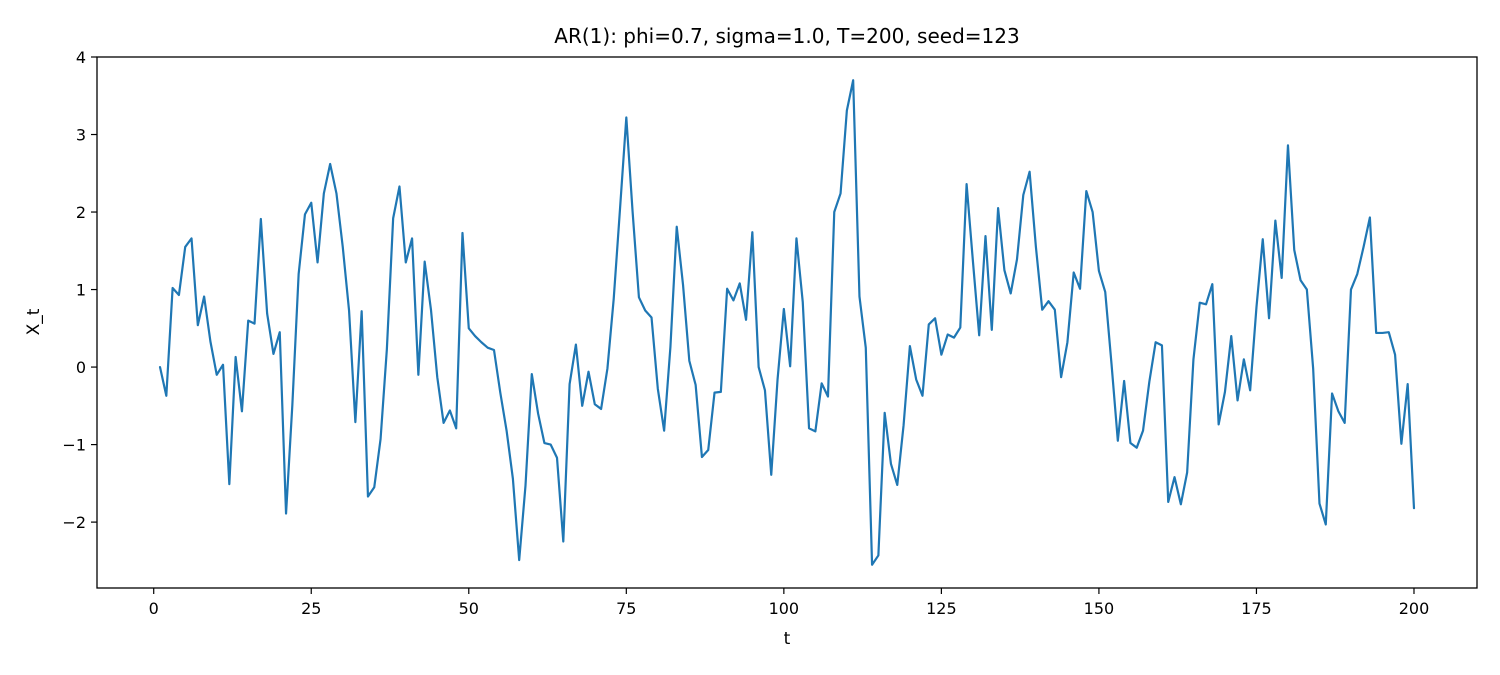  What do you see at coordinates (787, 639) in the screenshot?
I see `x-axis-label: t` at bounding box center [787, 639].